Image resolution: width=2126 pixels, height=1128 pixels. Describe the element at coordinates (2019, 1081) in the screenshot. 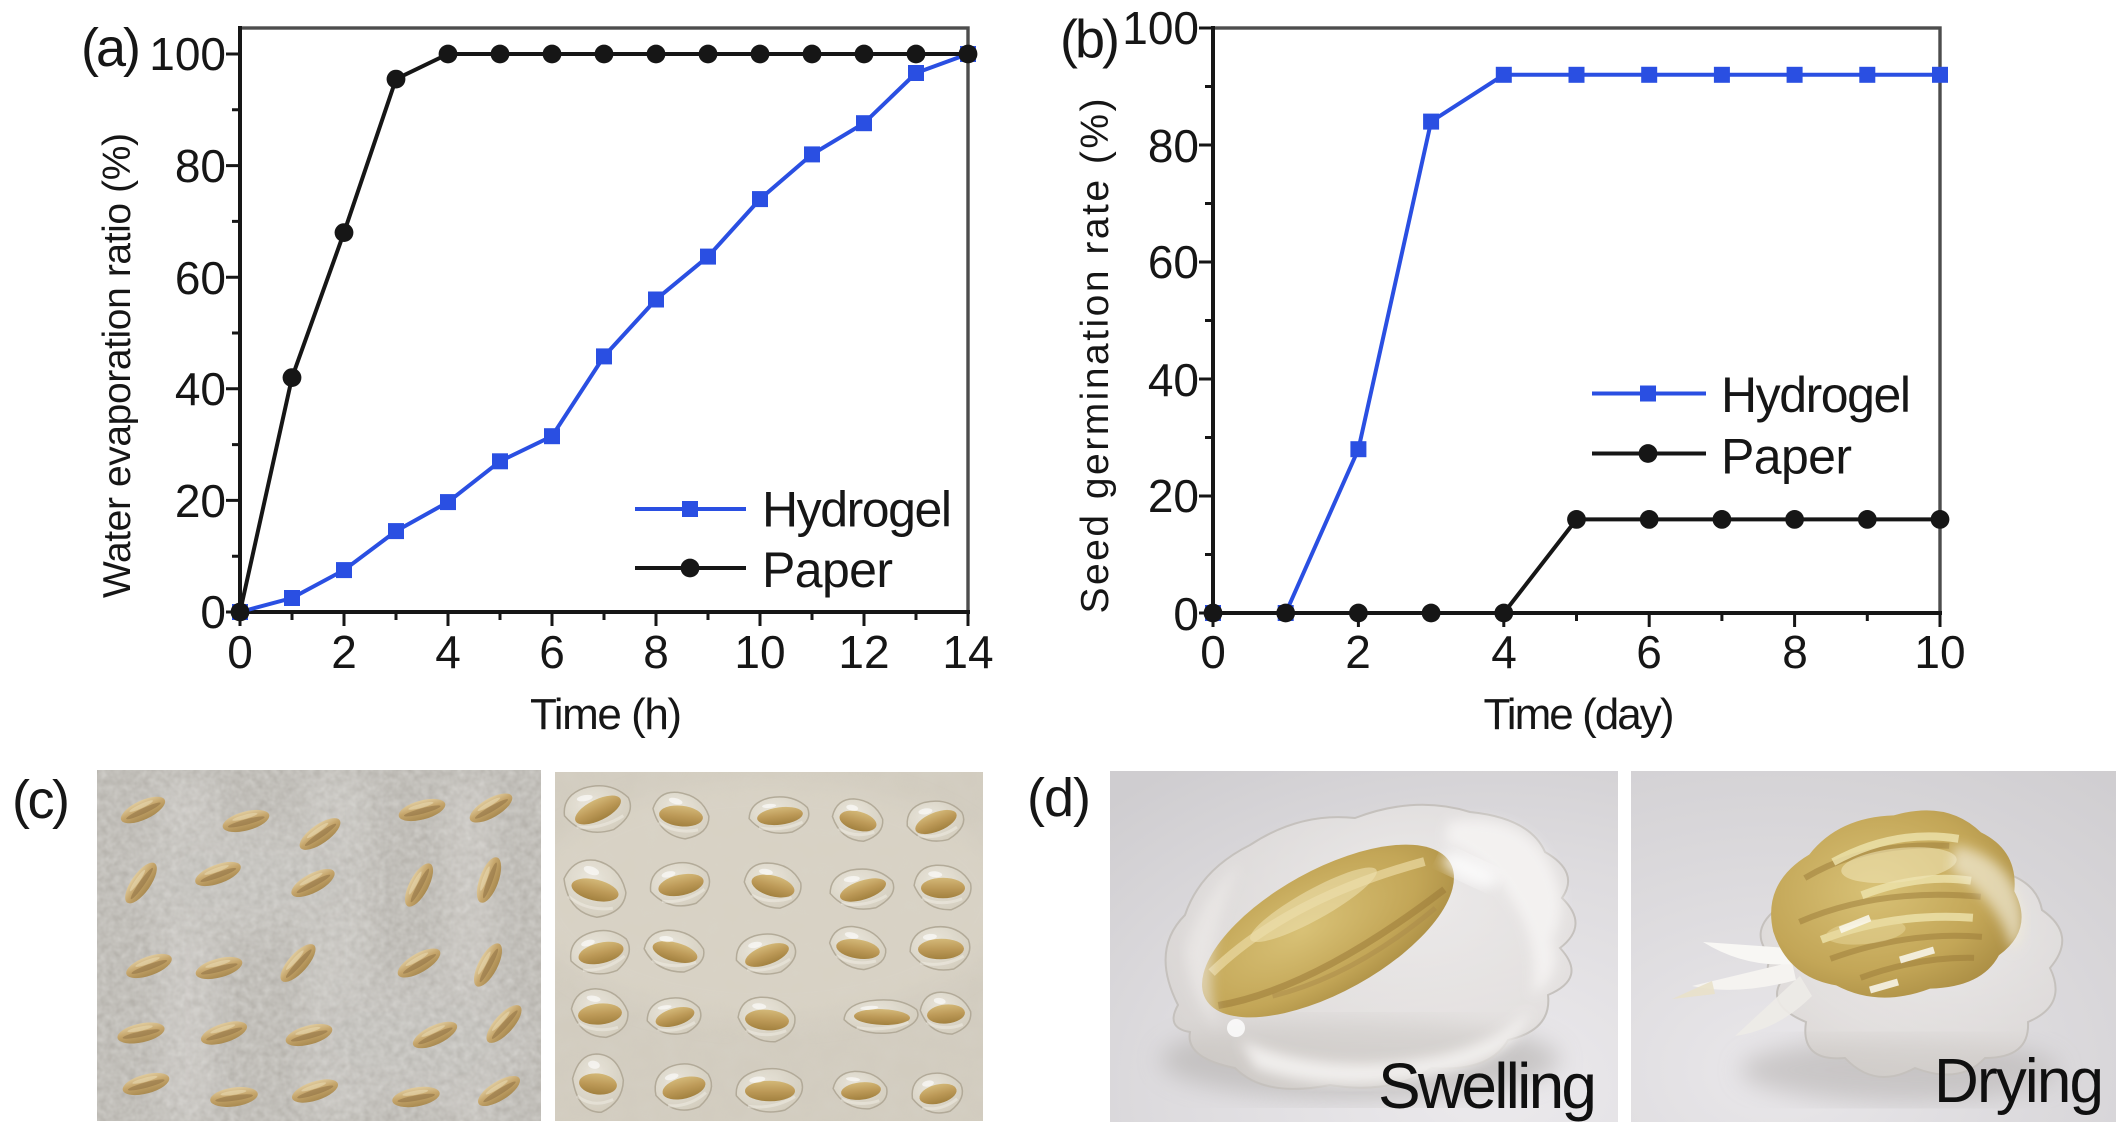

I see `svg-text: Drying` at that location.